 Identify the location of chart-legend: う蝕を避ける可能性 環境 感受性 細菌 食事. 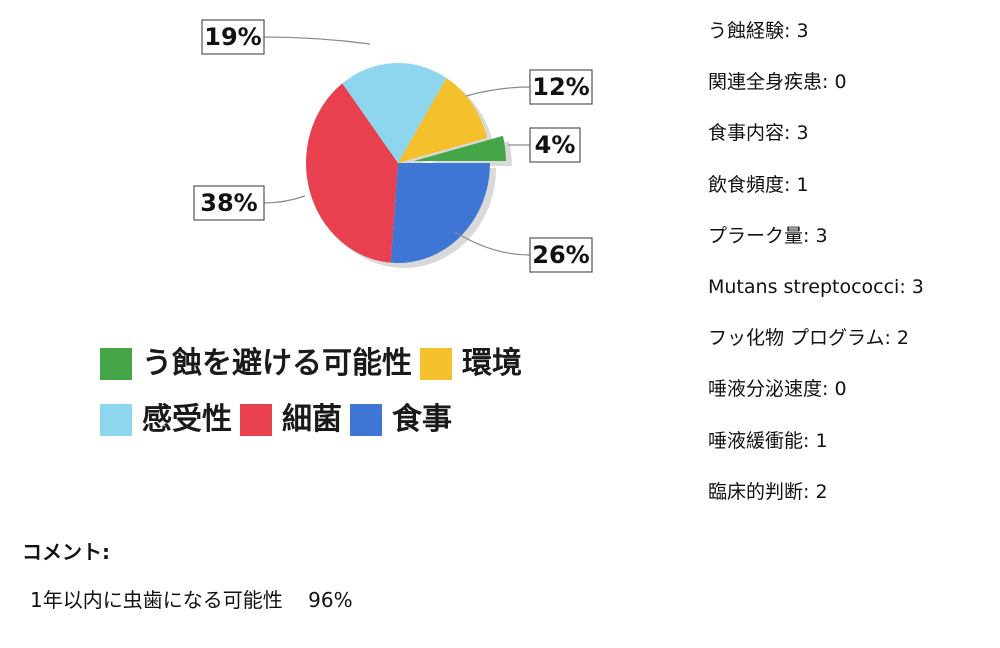
(340, 392).